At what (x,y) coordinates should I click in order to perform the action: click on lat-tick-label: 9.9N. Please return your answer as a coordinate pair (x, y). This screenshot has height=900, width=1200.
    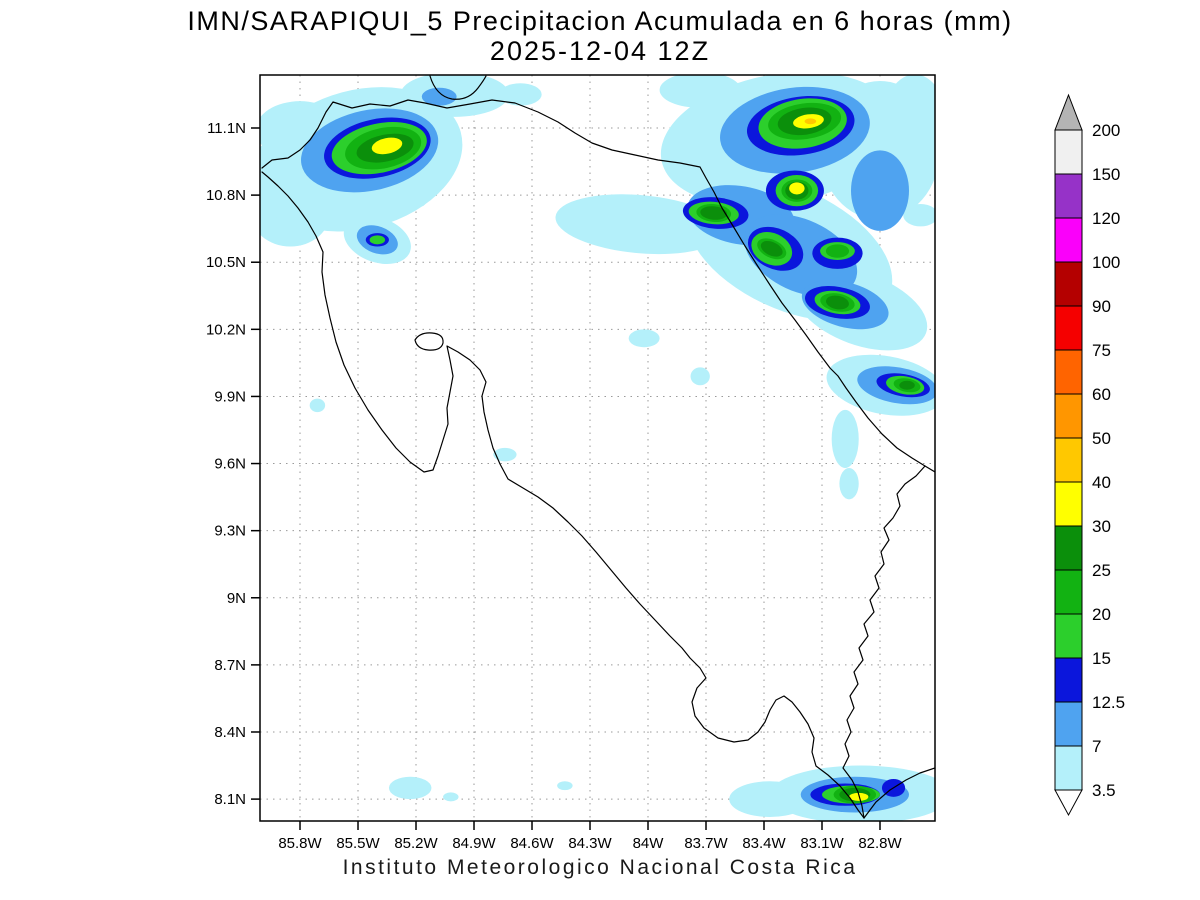
    Looking at the image, I should click on (230, 396).